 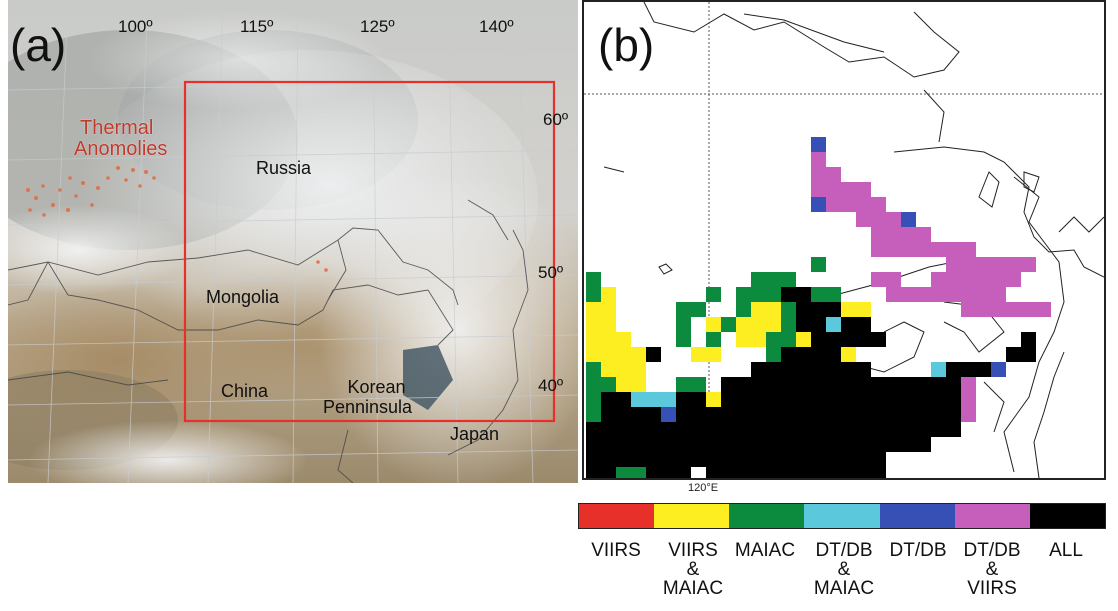 I want to click on legend-label-dtdb-maiac: DT/DB & MAIAC, so click(x=844, y=569).